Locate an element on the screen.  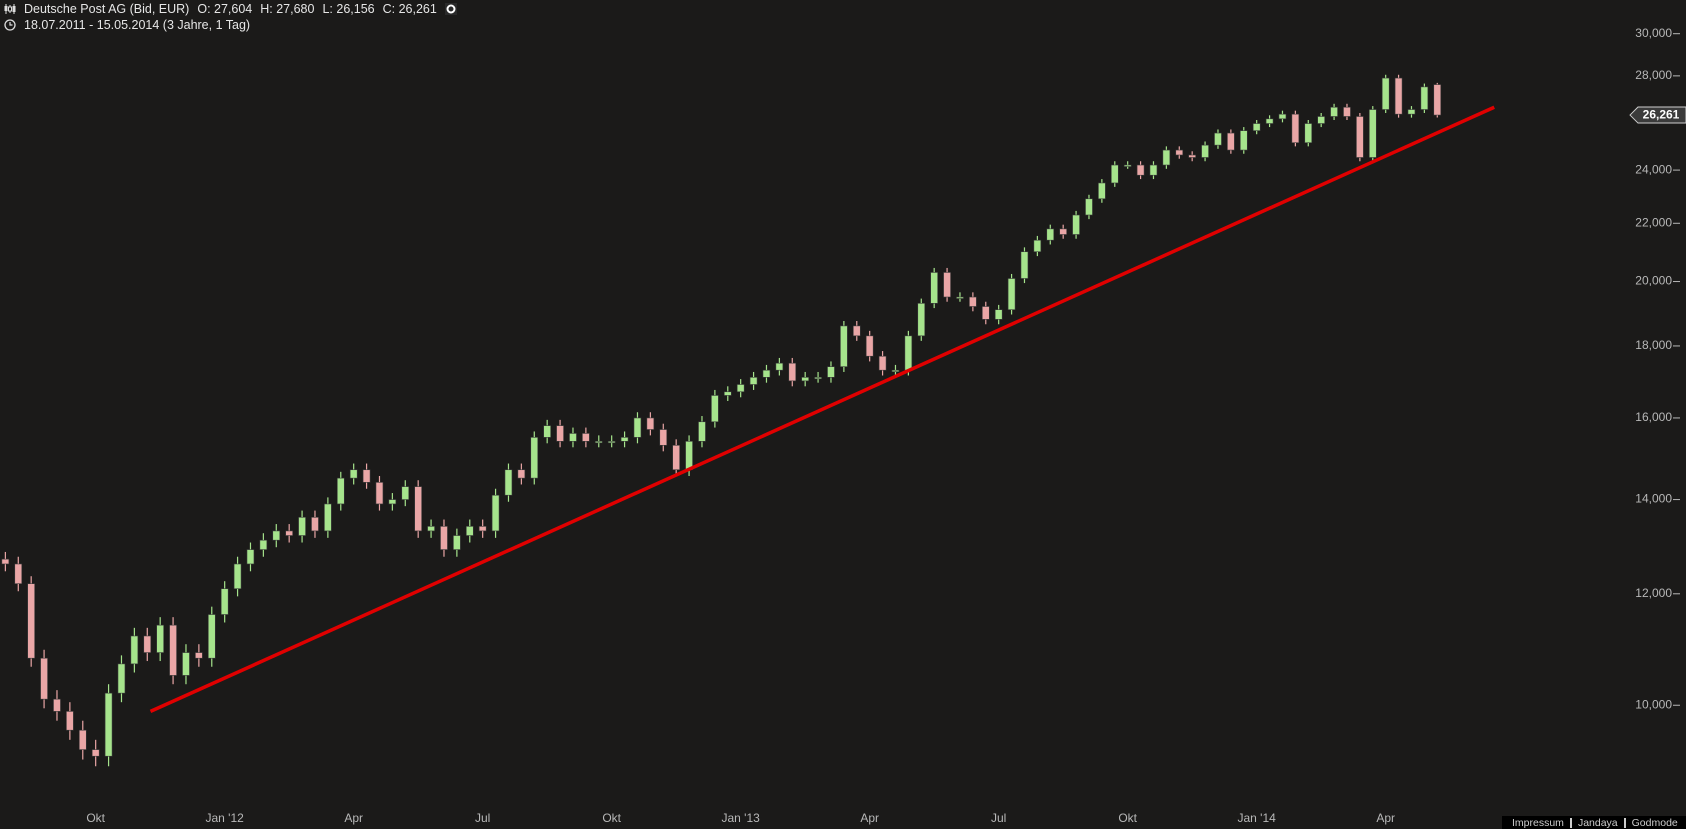
x-tick-label: Jan '14 is located at coordinates (1257, 818).